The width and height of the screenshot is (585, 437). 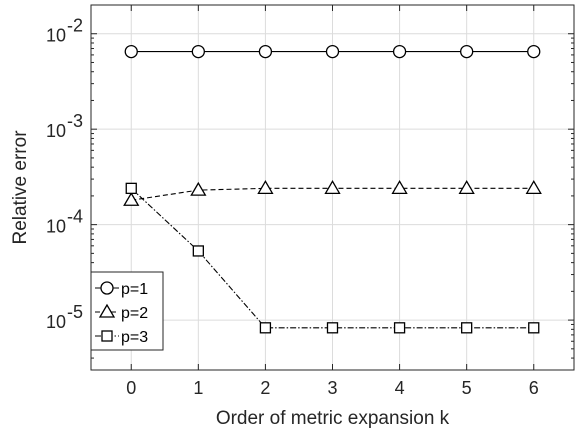 I want to click on x-axis-title: Order of metric expansion k, so click(x=333, y=418).